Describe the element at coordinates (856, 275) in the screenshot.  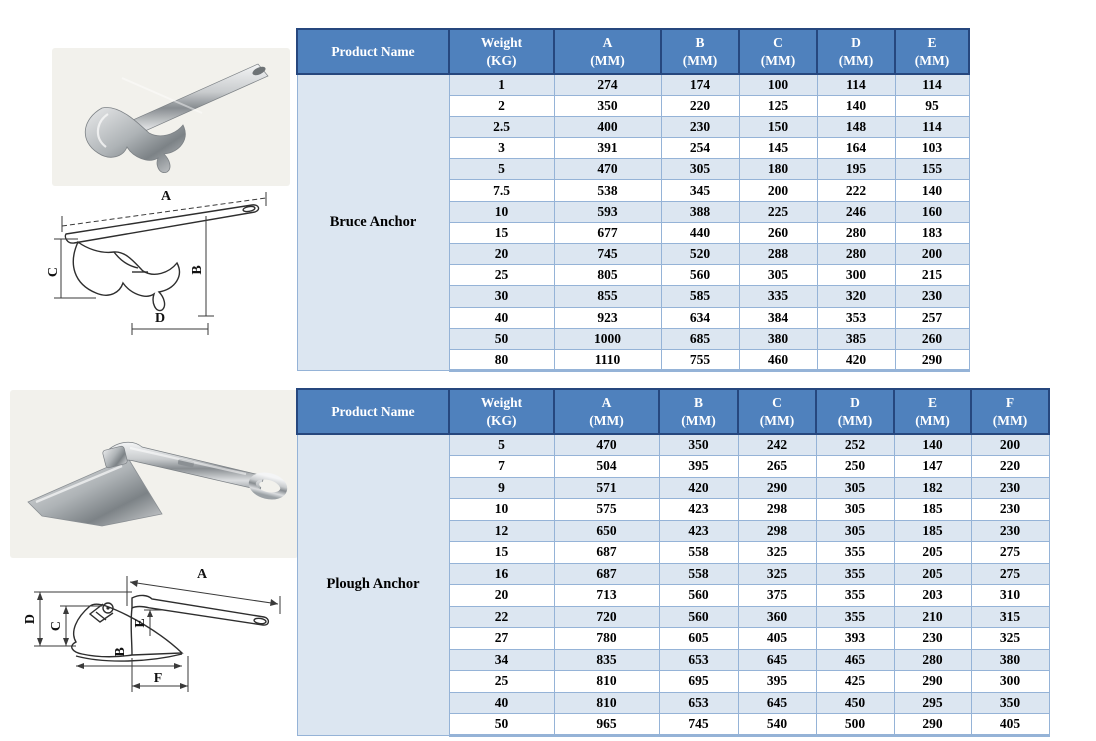
I see `value-cell: 300` at that location.